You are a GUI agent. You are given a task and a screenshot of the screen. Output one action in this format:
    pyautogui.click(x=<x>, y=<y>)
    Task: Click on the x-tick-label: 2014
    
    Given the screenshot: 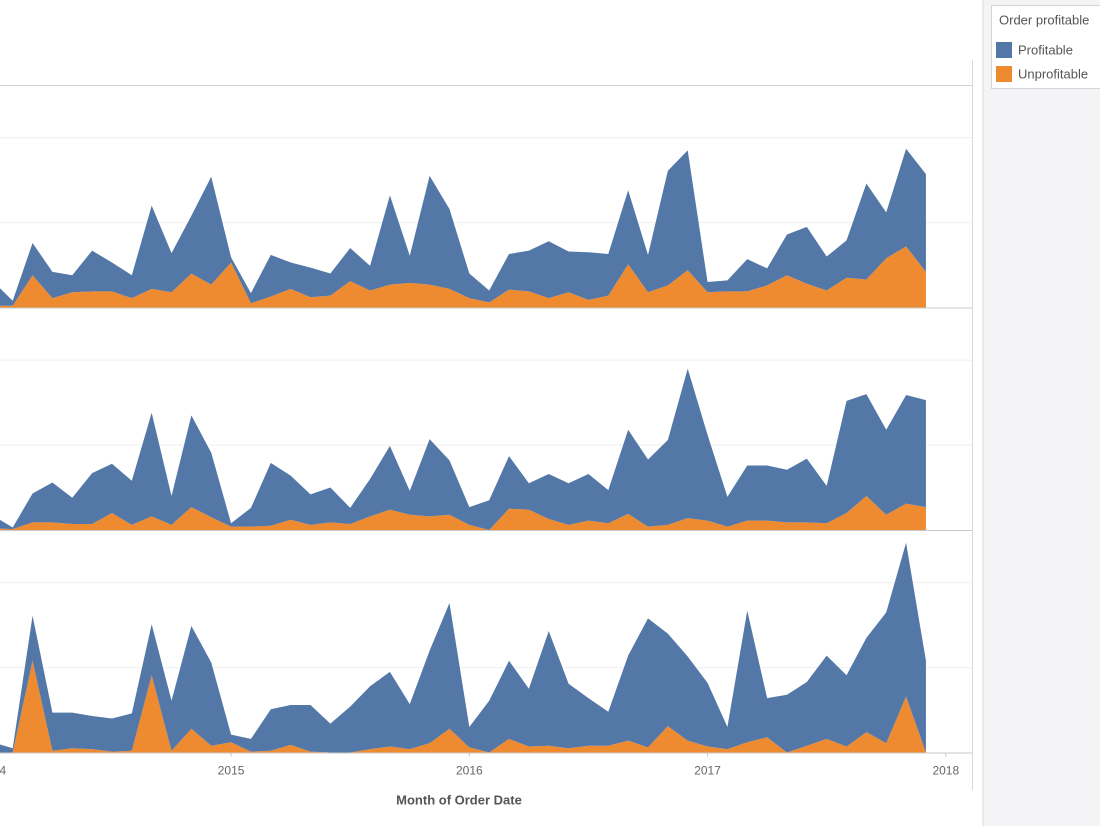 What is the action you would take?
    pyautogui.click(x=3, y=771)
    